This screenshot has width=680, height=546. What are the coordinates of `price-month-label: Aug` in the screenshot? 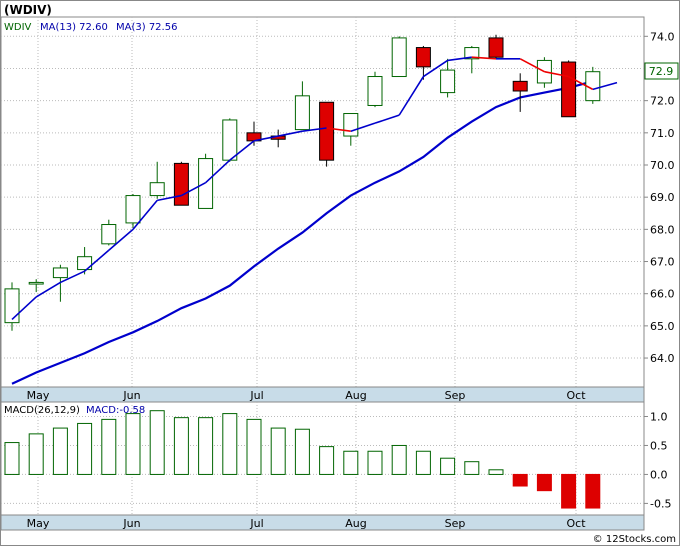 It's located at (355, 395).